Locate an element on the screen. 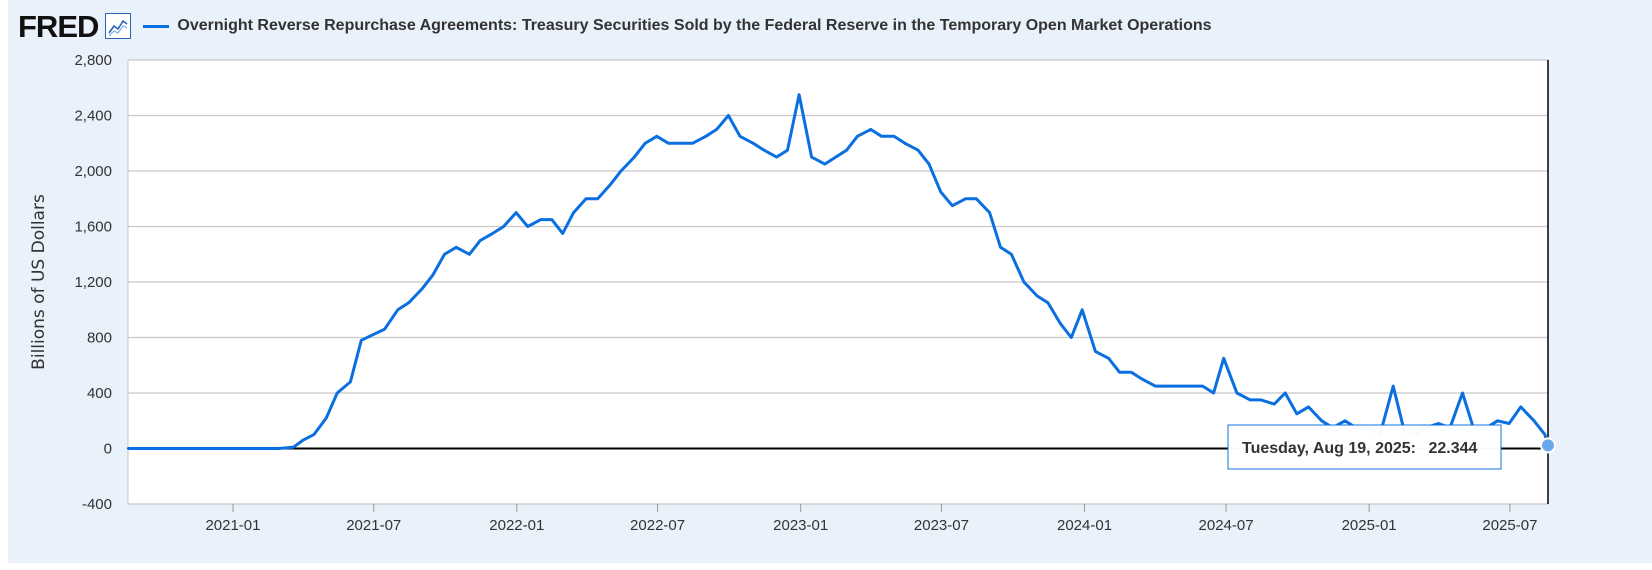 This screenshot has width=1652, height=570. x-tick-label: 2022-07 is located at coordinates (657, 525).